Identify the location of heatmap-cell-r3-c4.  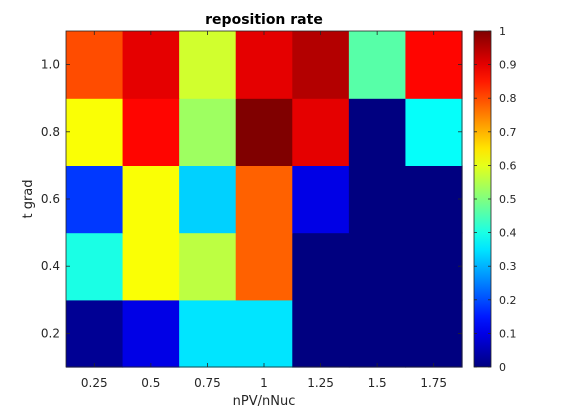
(321, 132).